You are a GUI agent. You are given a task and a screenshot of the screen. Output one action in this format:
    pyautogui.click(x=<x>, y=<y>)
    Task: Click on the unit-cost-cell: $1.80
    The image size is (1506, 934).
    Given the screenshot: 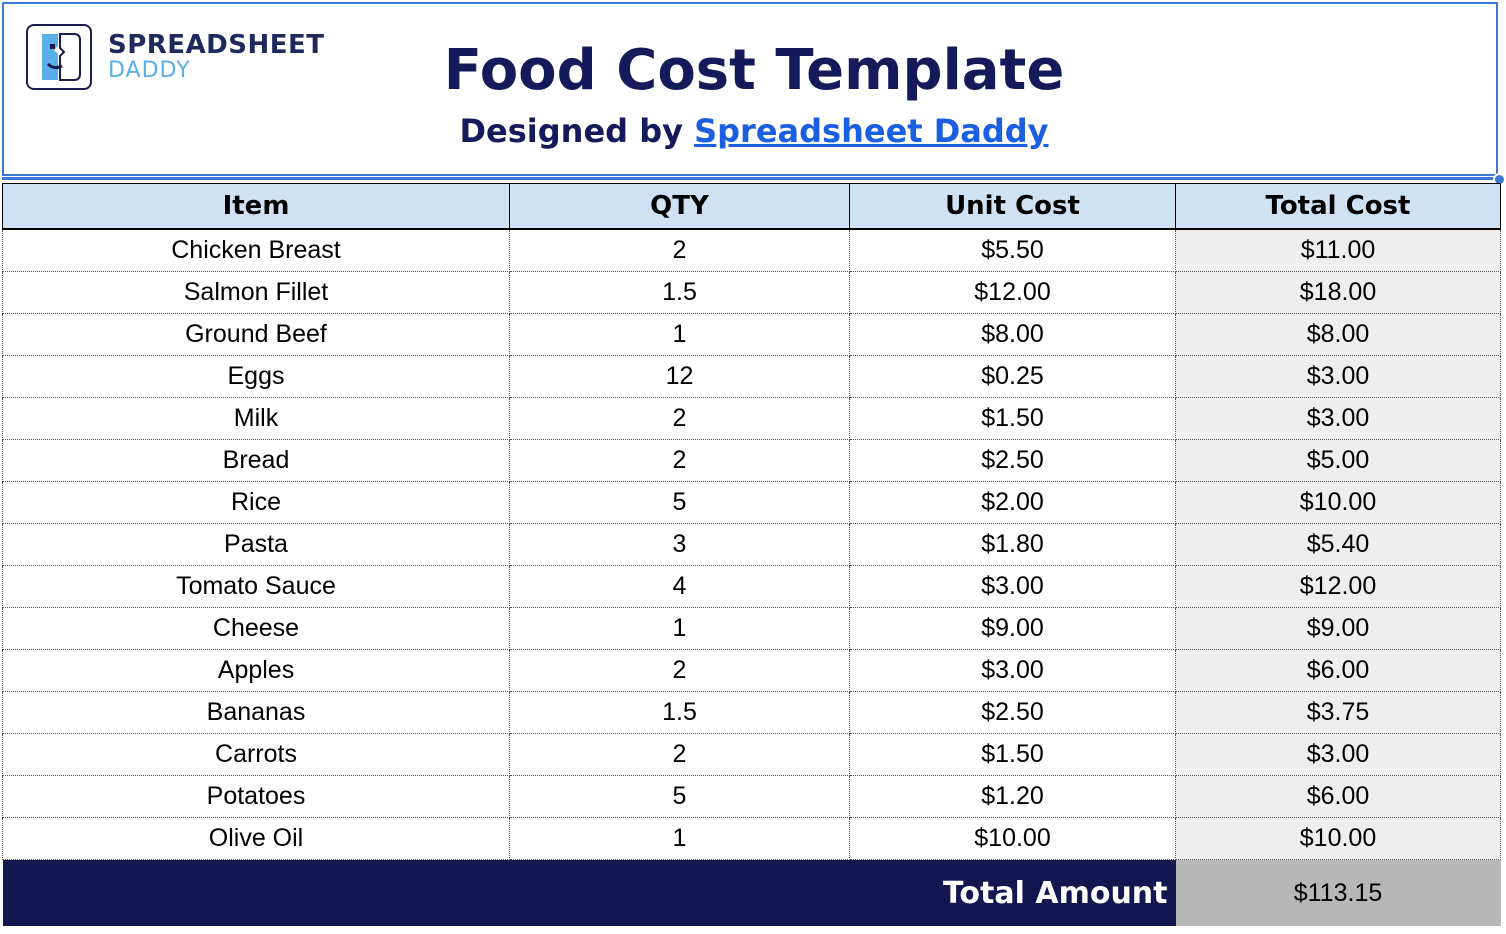 What is the action you would take?
    pyautogui.click(x=1012, y=544)
    